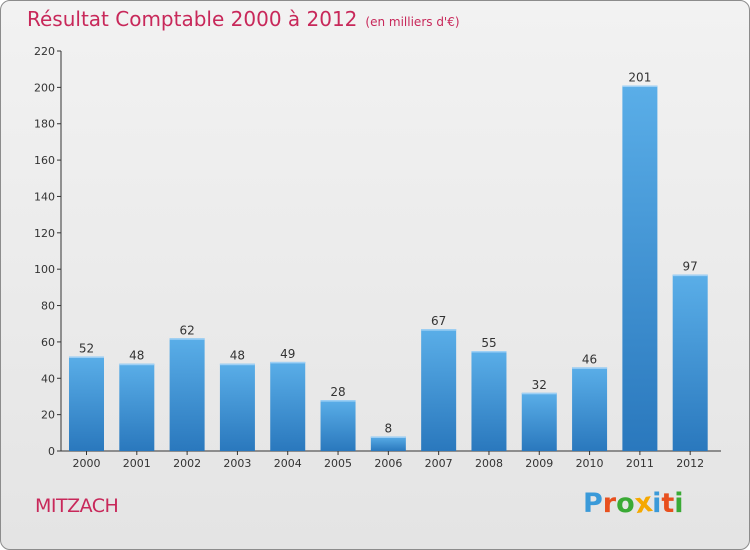 This screenshot has width=750, height=550. Describe the element at coordinates (337, 392) in the screenshot. I see `data-label-2005: 28` at that location.